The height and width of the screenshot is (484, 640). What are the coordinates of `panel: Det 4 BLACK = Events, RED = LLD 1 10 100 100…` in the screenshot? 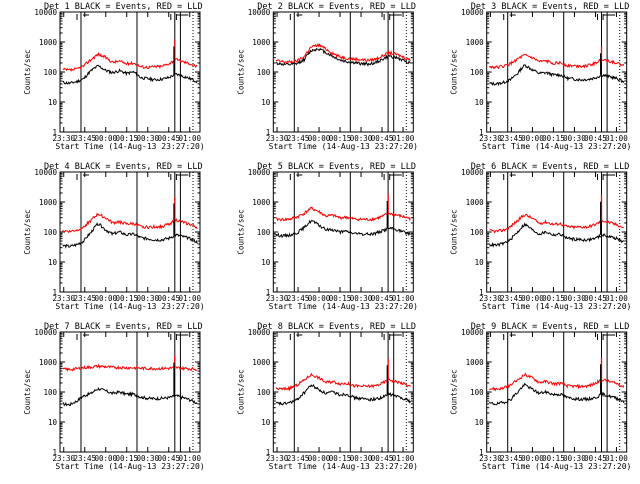 It's located at (114, 236).